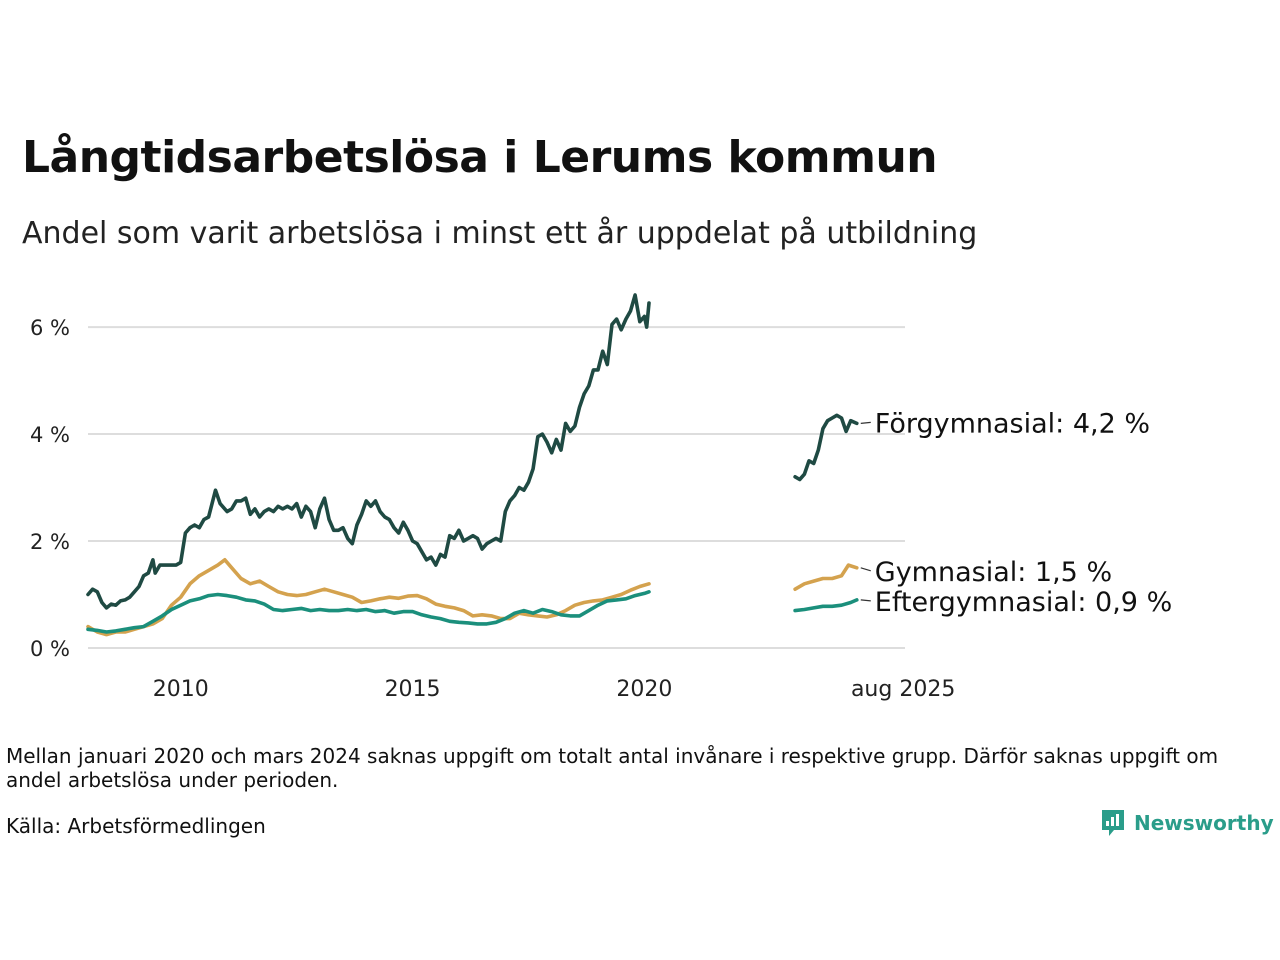  What do you see at coordinates (1204, 823) in the screenshot?
I see `brand-name: Newsworthy` at bounding box center [1204, 823].